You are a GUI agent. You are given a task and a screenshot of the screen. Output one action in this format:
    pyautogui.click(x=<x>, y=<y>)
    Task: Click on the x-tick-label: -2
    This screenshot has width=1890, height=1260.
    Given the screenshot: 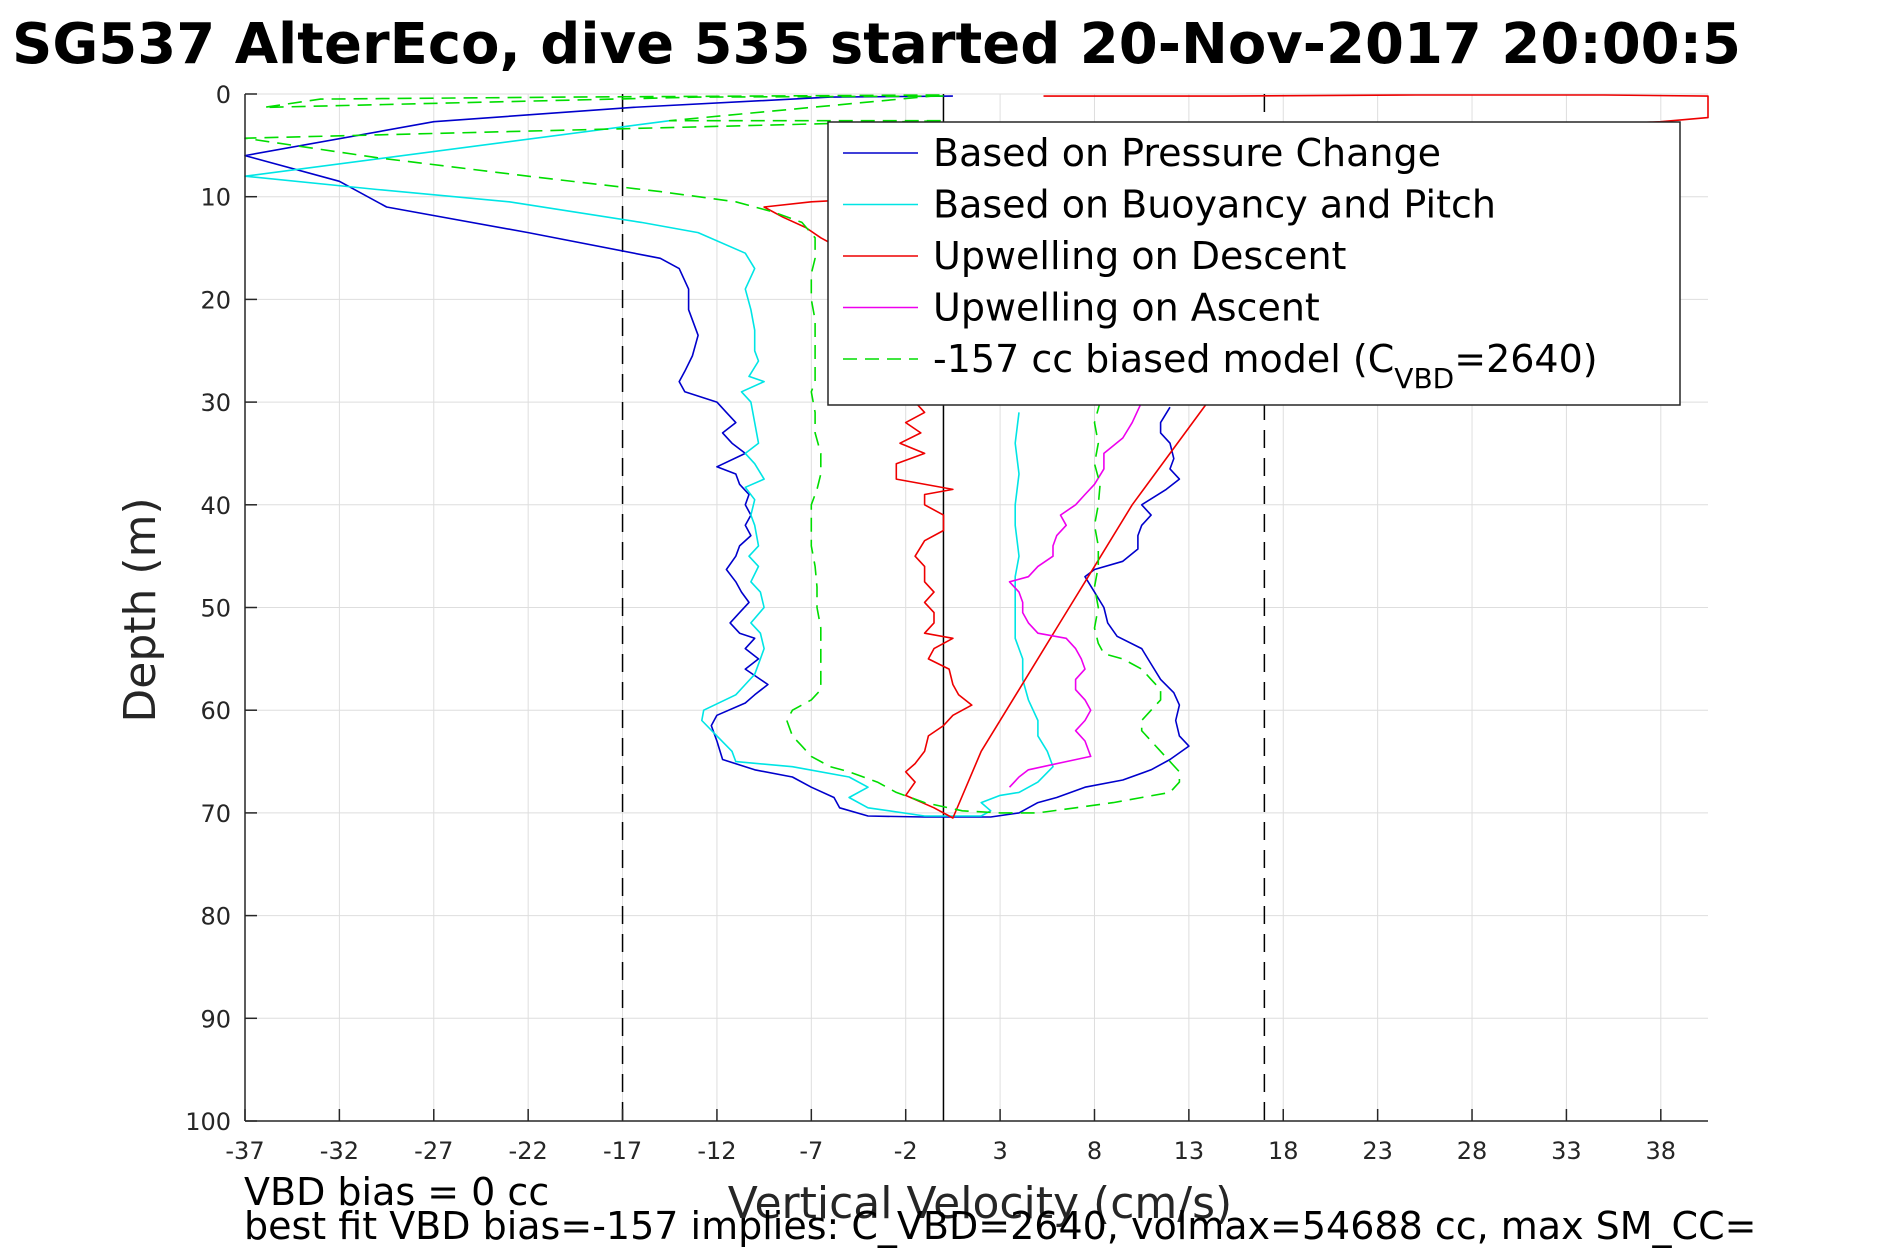 What is the action you would take?
    pyautogui.click(x=906, y=1151)
    